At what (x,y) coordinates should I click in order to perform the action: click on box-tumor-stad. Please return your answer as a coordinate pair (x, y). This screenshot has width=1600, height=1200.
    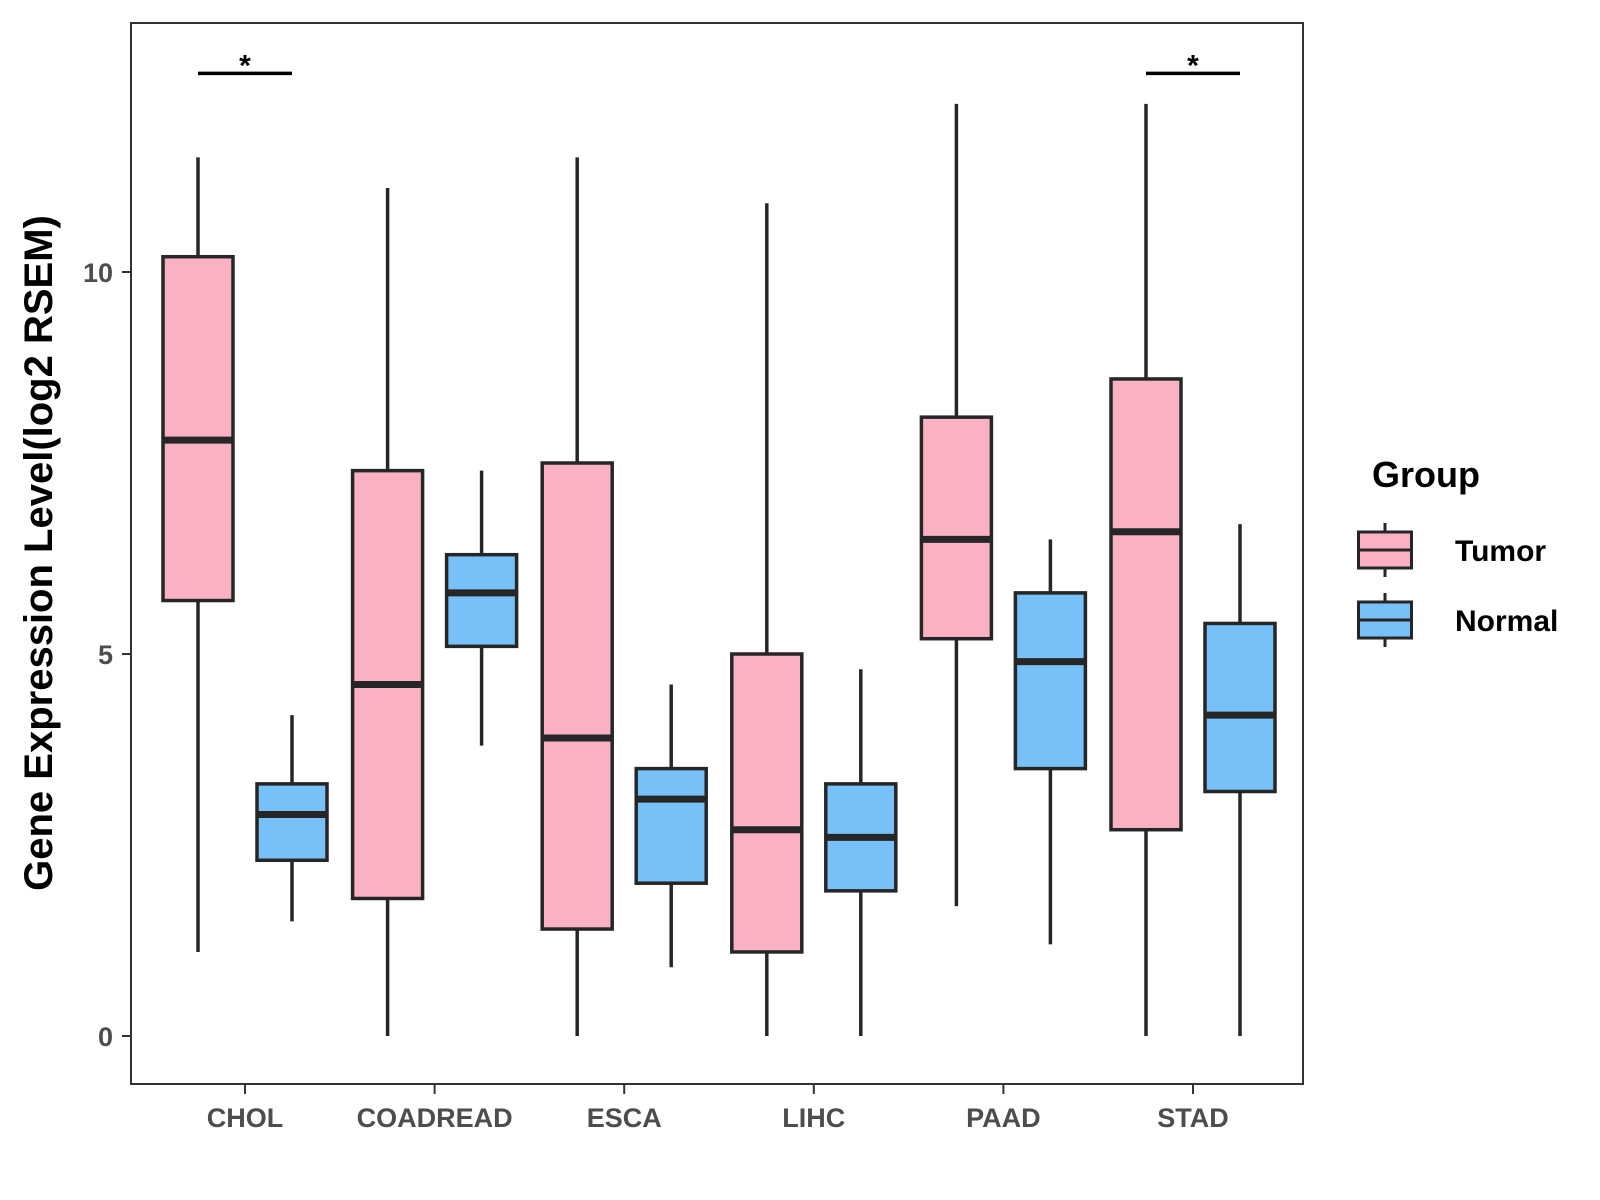
    Looking at the image, I should click on (1146, 569).